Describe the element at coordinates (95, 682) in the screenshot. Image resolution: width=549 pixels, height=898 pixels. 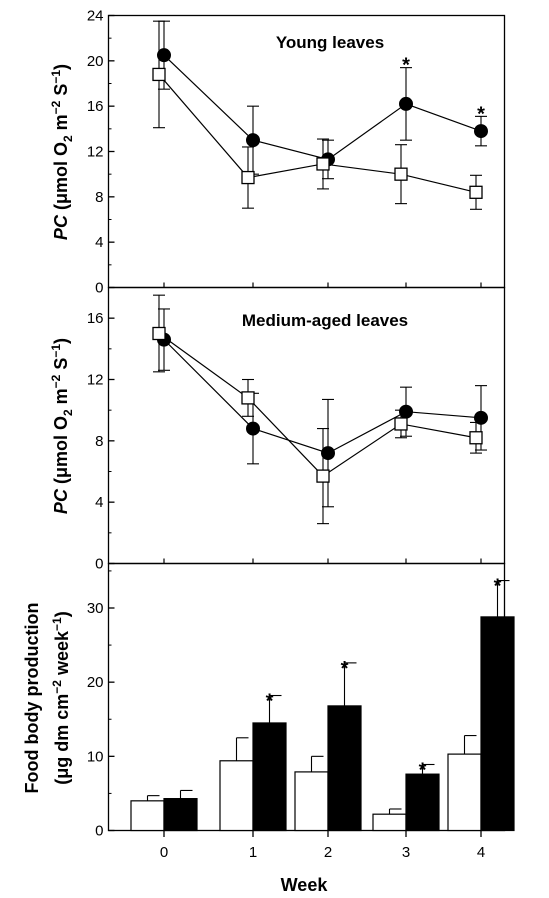
I see `y-tick-label-p2-2: 20` at that location.